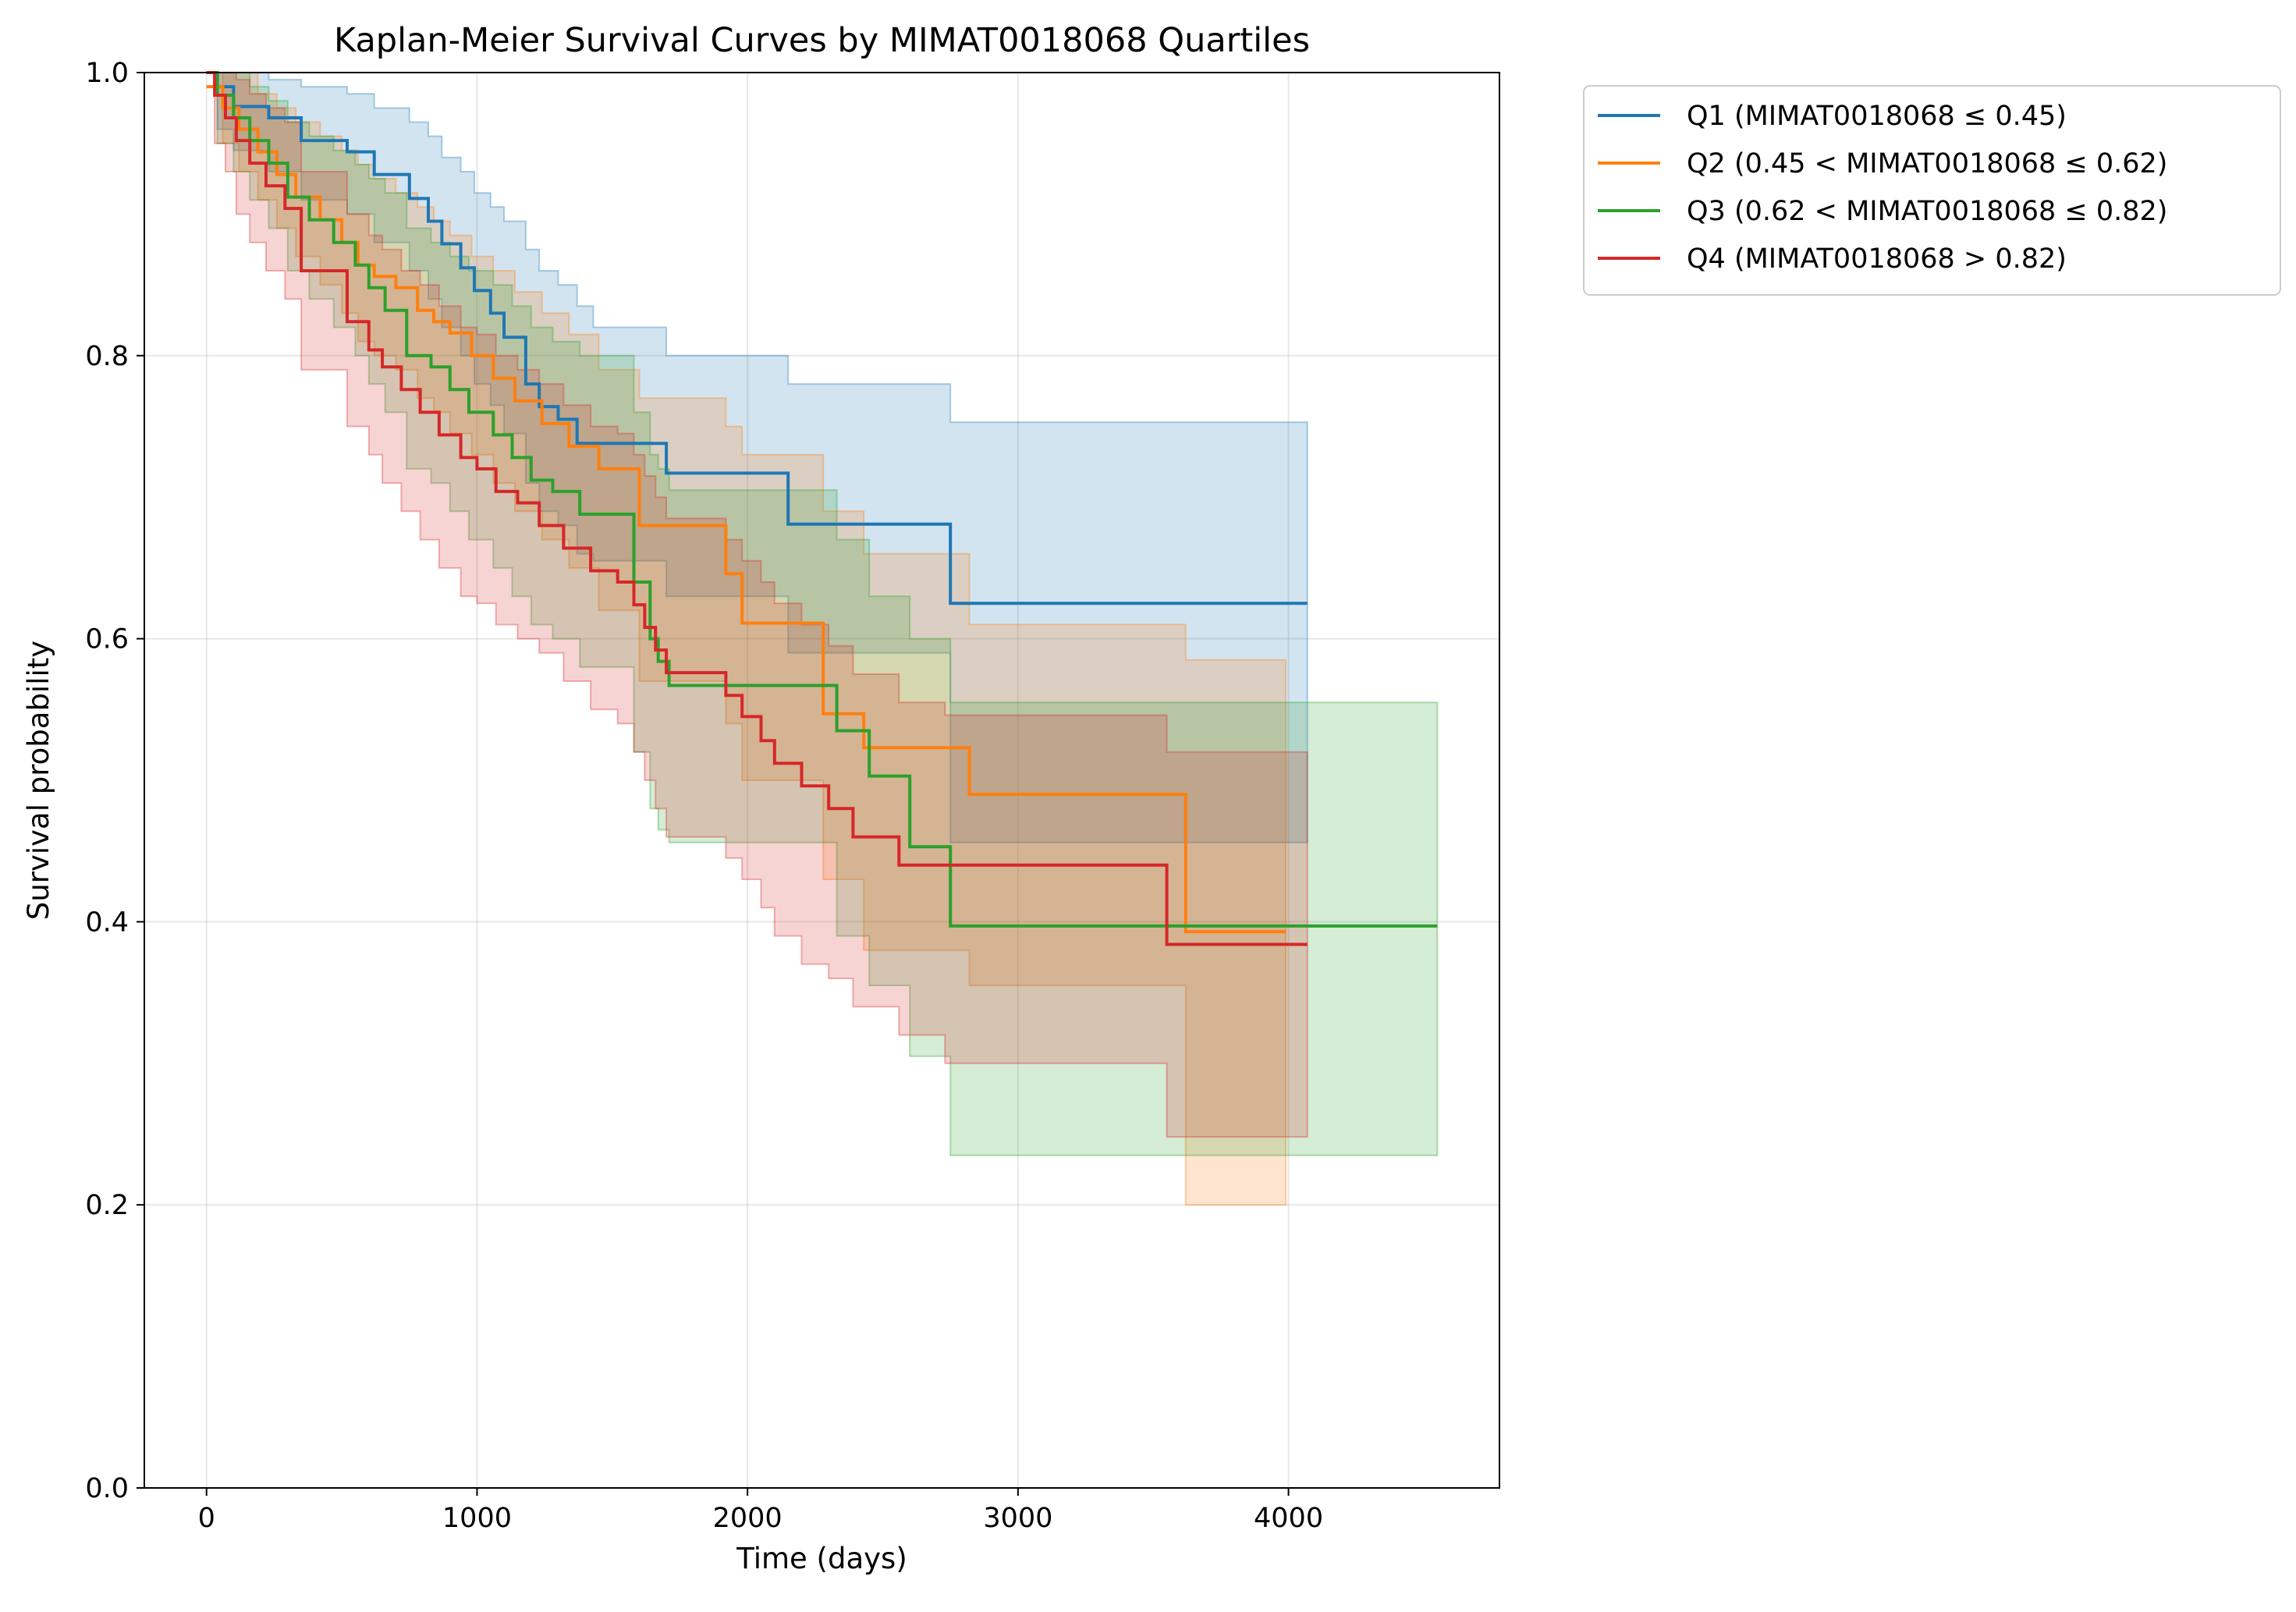 The width and height of the screenshot is (2296, 1612). What do you see at coordinates (107, 356) in the screenshot?
I see `y-tick-label: 0.8` at bounding box center [107, 356].